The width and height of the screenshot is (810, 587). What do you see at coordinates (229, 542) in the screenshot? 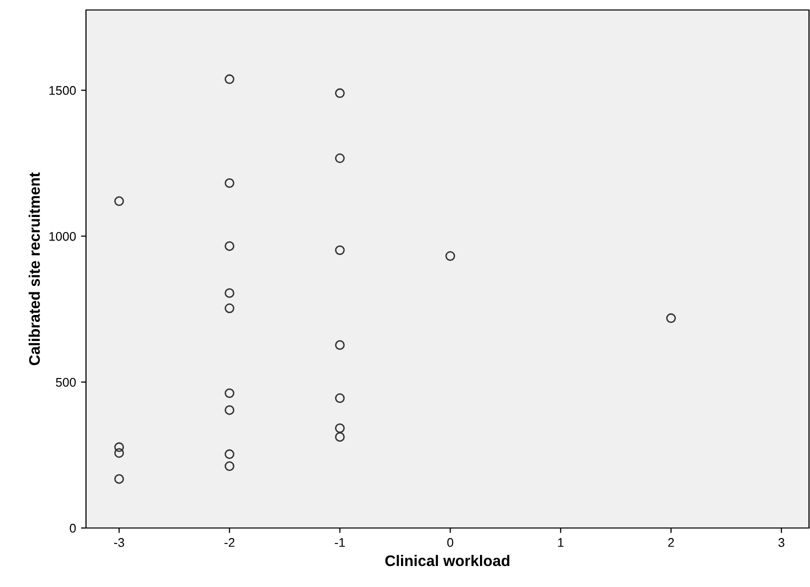
I see `x-tick-label: -2` at bounding box center [229, 542].